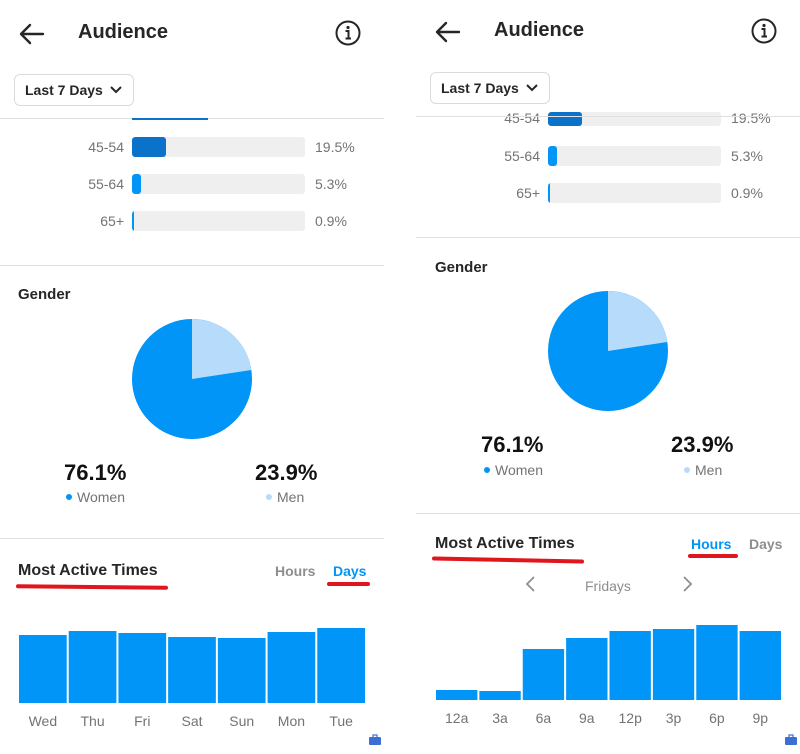  I want to click on chevron-right-icon, so click(687, 584).